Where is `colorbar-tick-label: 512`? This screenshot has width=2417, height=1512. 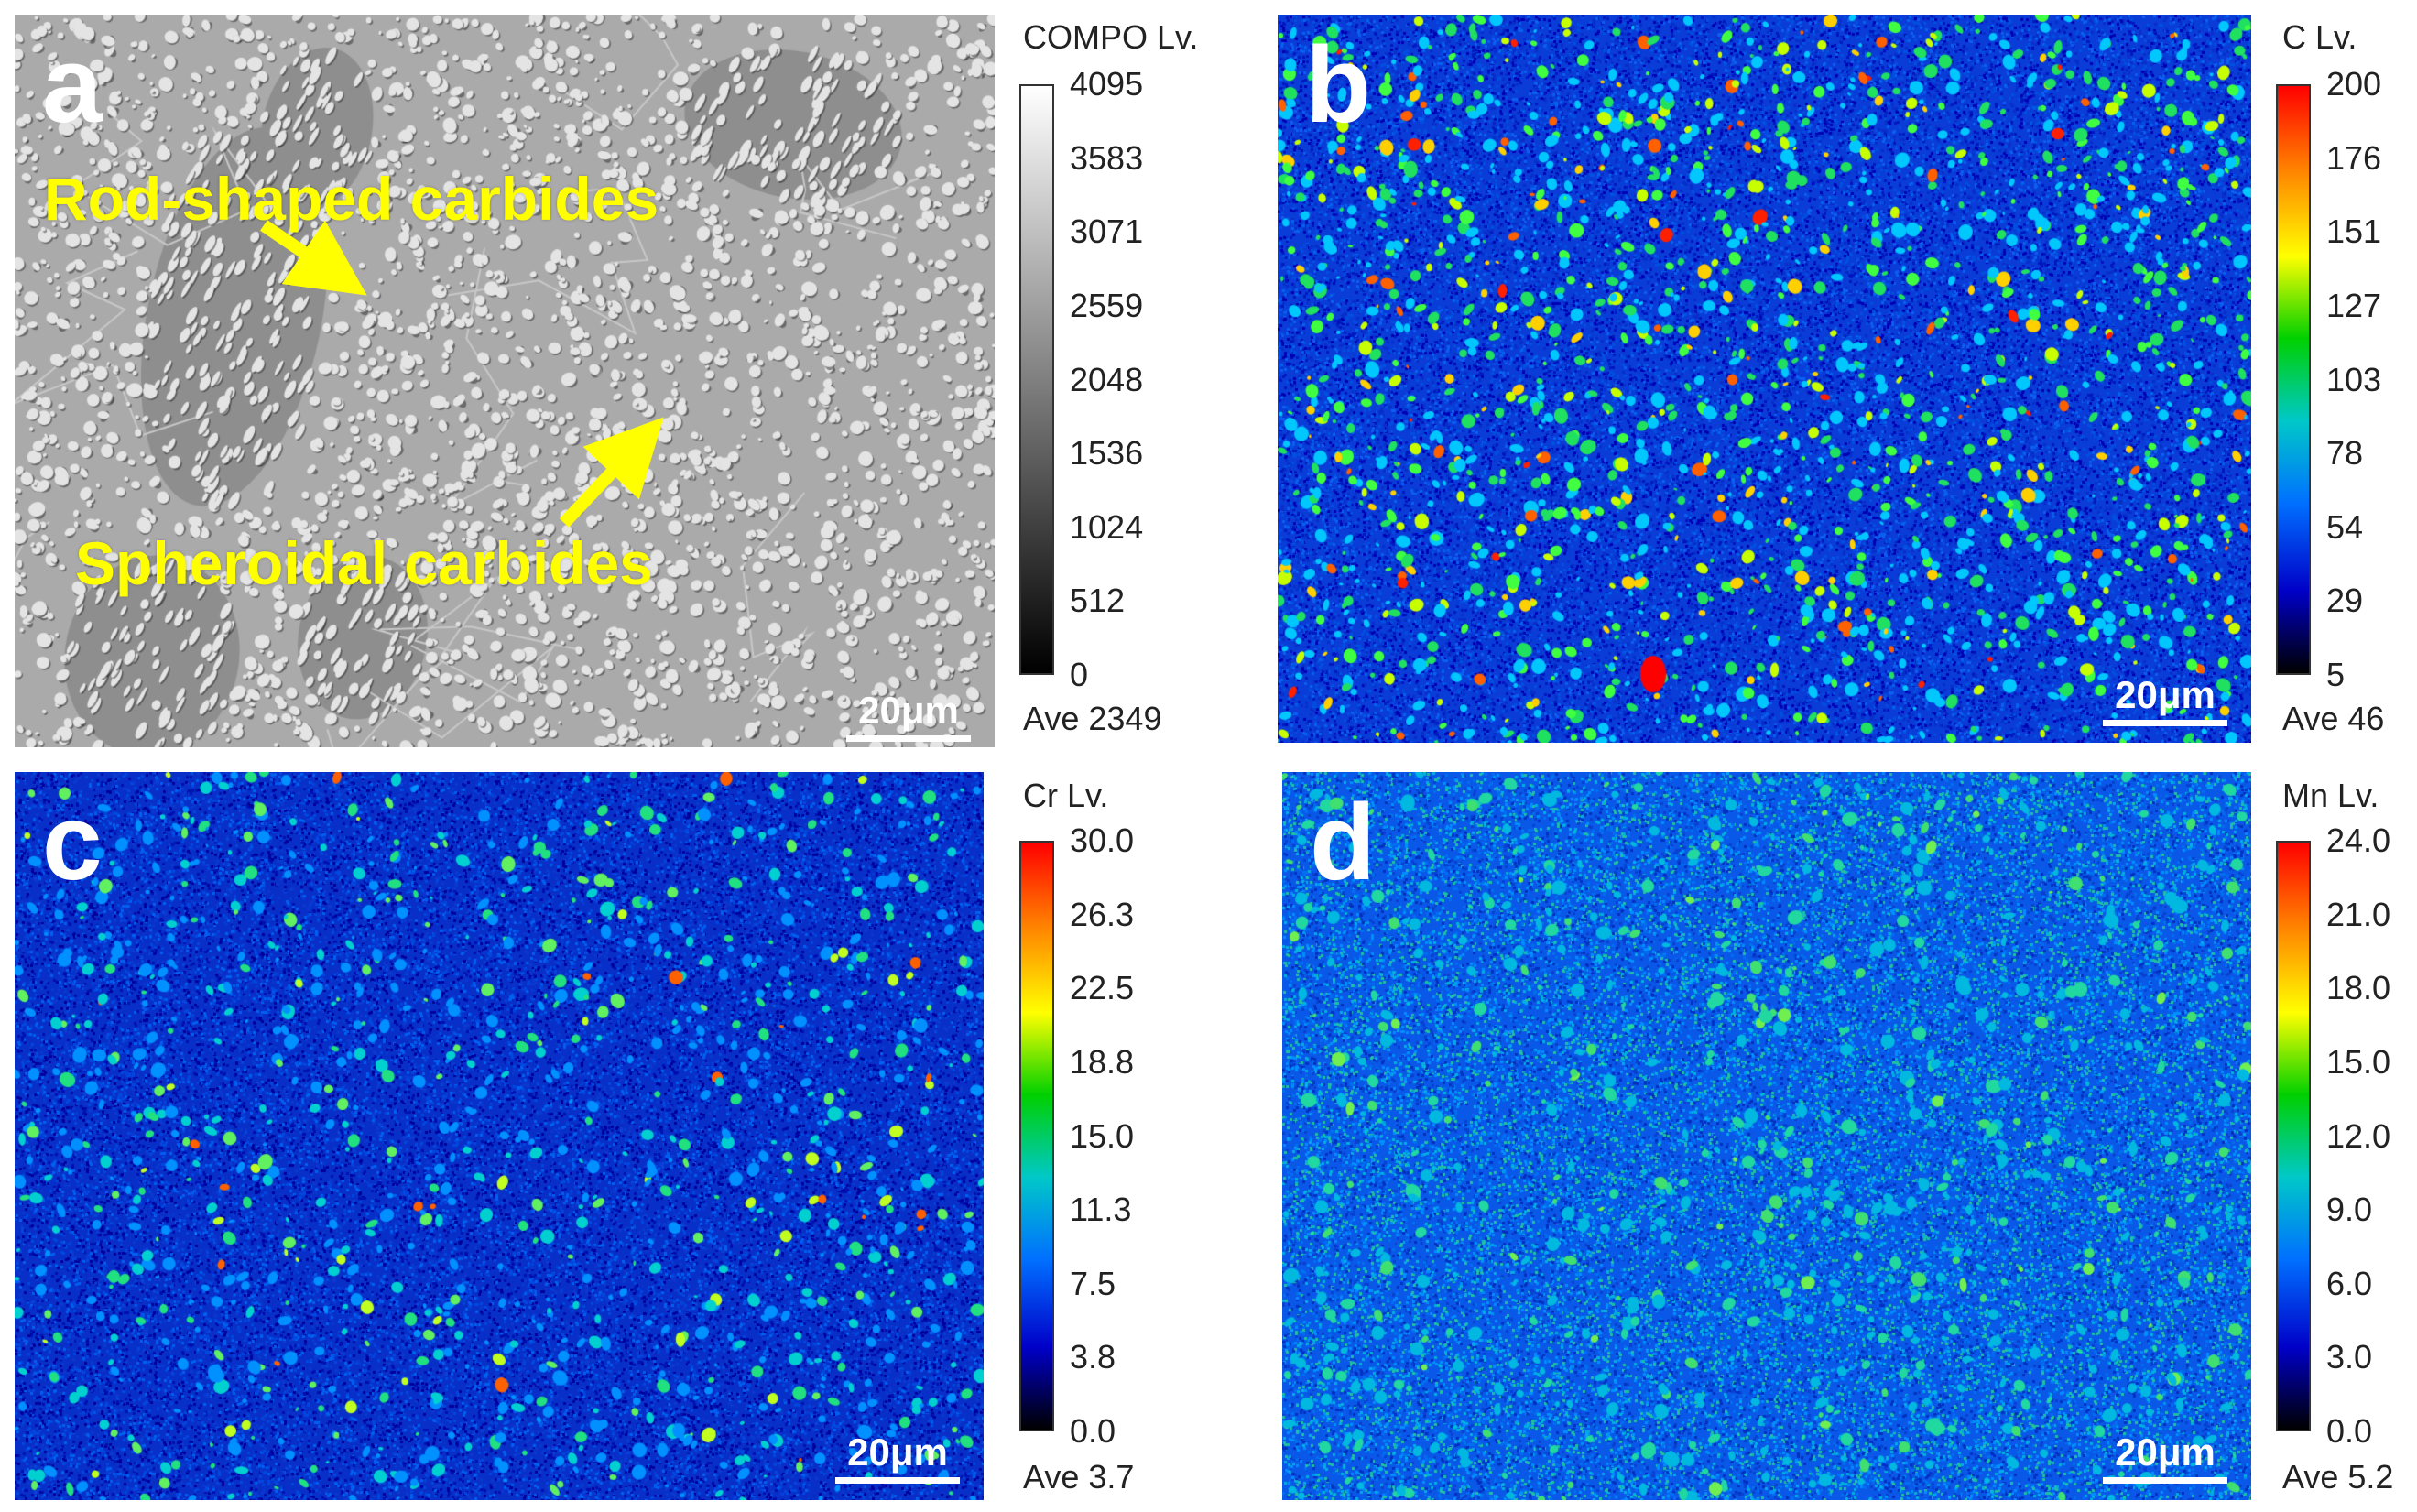
colorbar-tick-label: 512 is located at coordinates (1098, 601).